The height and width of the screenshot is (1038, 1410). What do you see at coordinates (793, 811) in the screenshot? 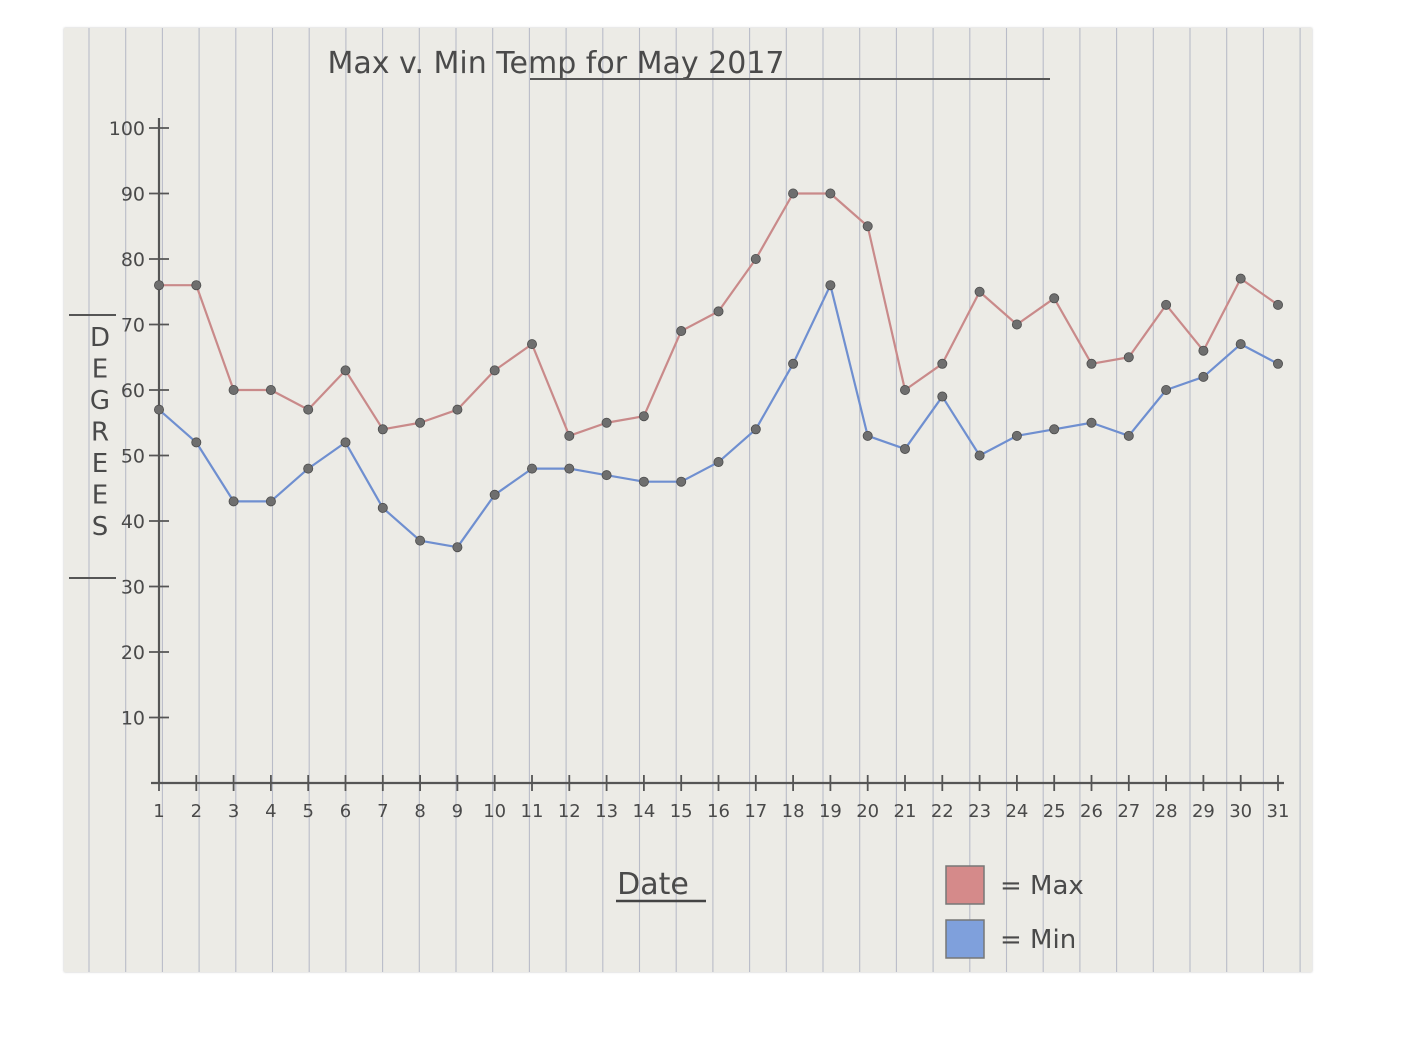
I see `x-tick-label: 18` at bounding box center [793, 811].